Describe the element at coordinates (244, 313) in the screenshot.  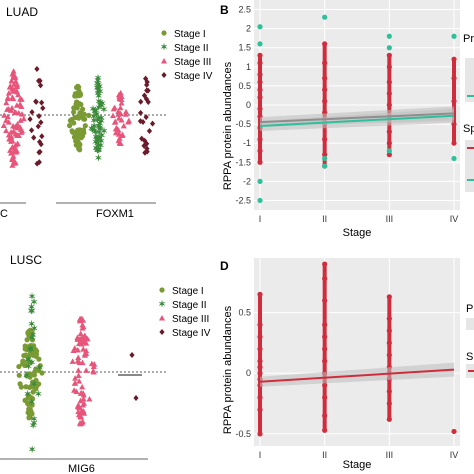
I see `panel-d-ytick-label: 0.5` at that location.